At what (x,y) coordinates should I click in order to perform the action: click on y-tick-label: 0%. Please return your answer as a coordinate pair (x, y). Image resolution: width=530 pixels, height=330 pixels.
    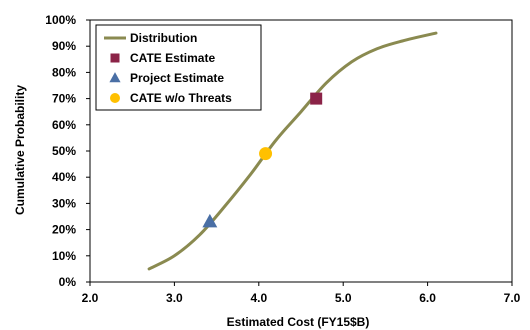
    Looking at the image, I should click on (68, 282).